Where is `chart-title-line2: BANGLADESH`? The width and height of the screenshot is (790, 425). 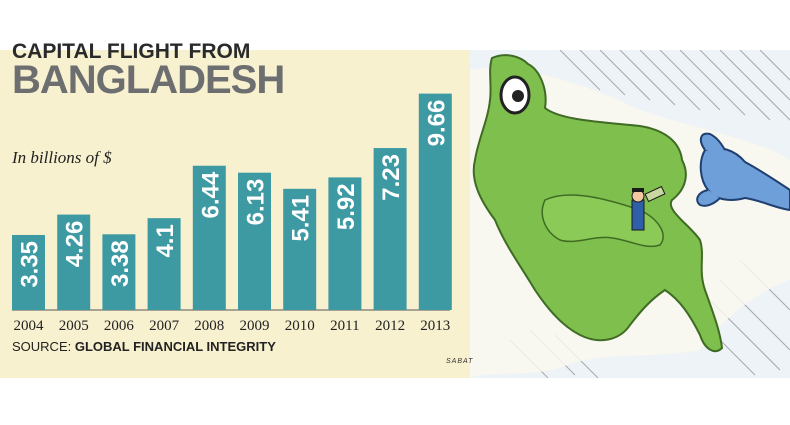
chart-title-line2: BANGLADESH is located at coordinates (148, 80).